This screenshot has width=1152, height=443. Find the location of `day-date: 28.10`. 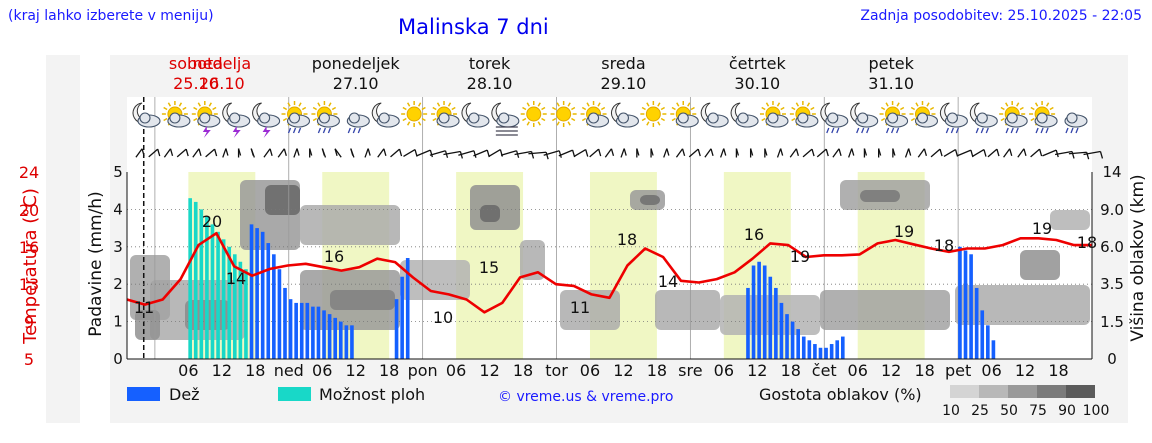

day-date: 28.10 is located at coordinates (490, 83).